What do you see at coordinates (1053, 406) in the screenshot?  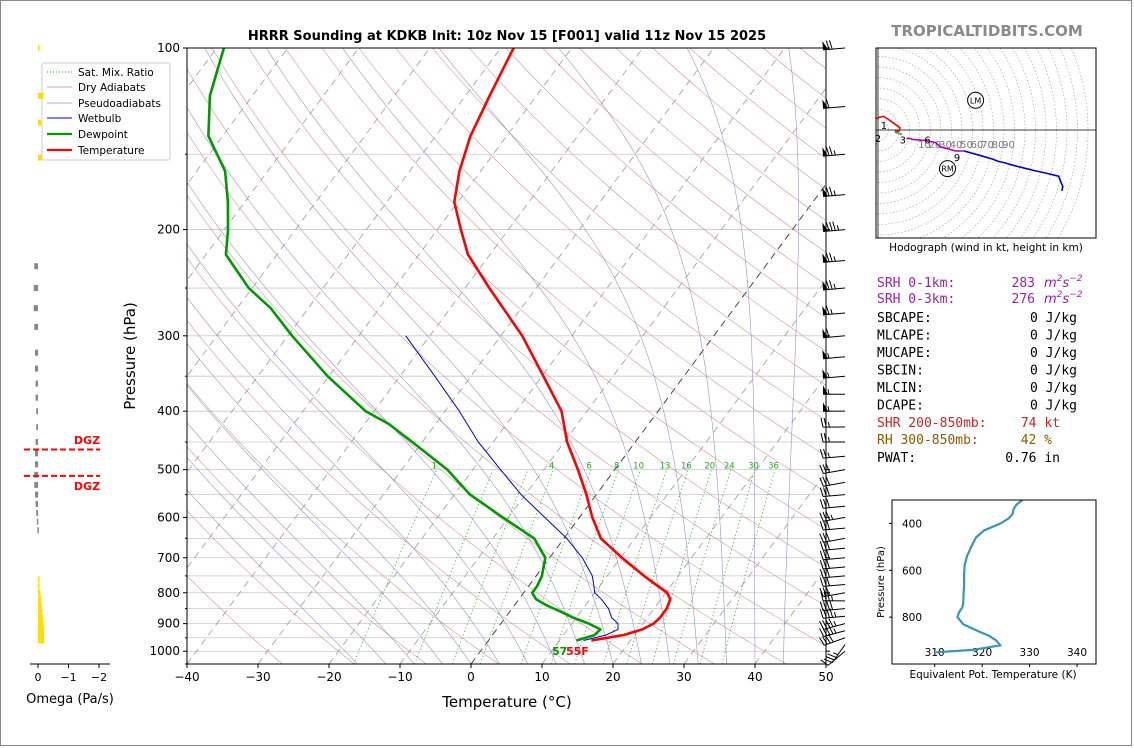 I see `index-row-value: 0 J/kg` at bounding box center [1053, 406].